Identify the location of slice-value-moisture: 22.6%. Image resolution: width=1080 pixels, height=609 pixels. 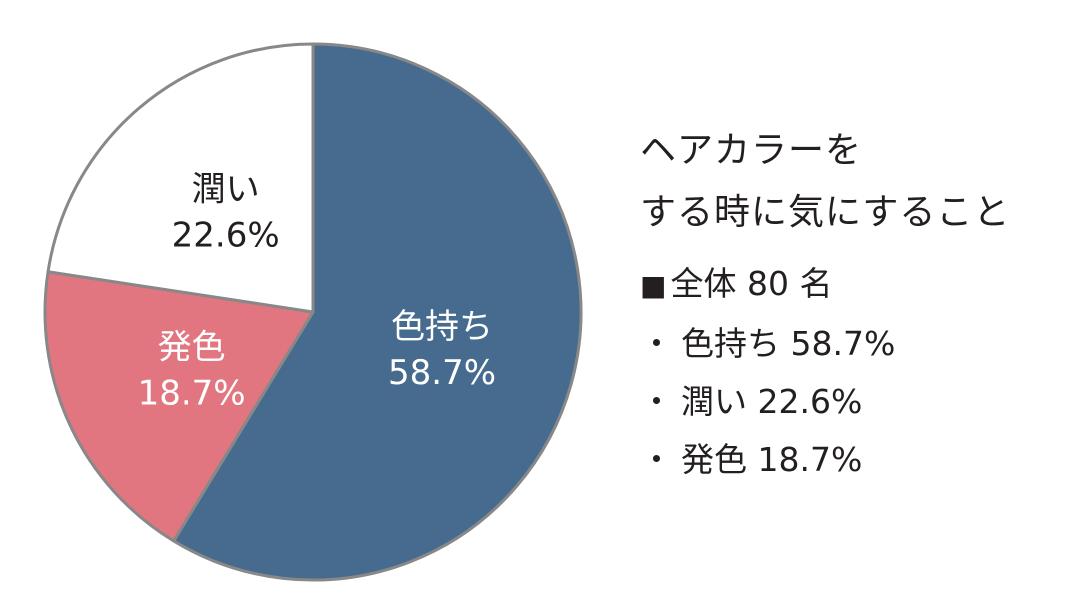
(226, 235).